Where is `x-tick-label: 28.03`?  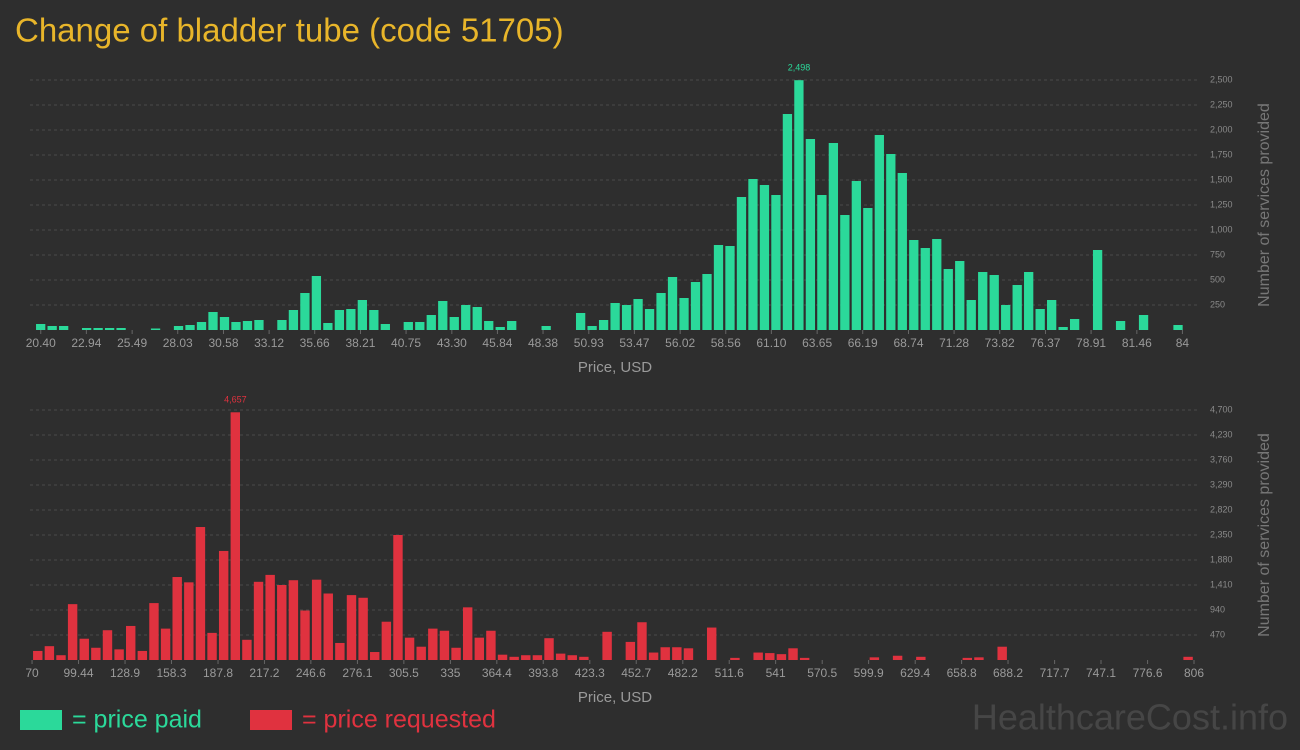
x-tick-label: 28.03 is located at coordinates (178, 343).